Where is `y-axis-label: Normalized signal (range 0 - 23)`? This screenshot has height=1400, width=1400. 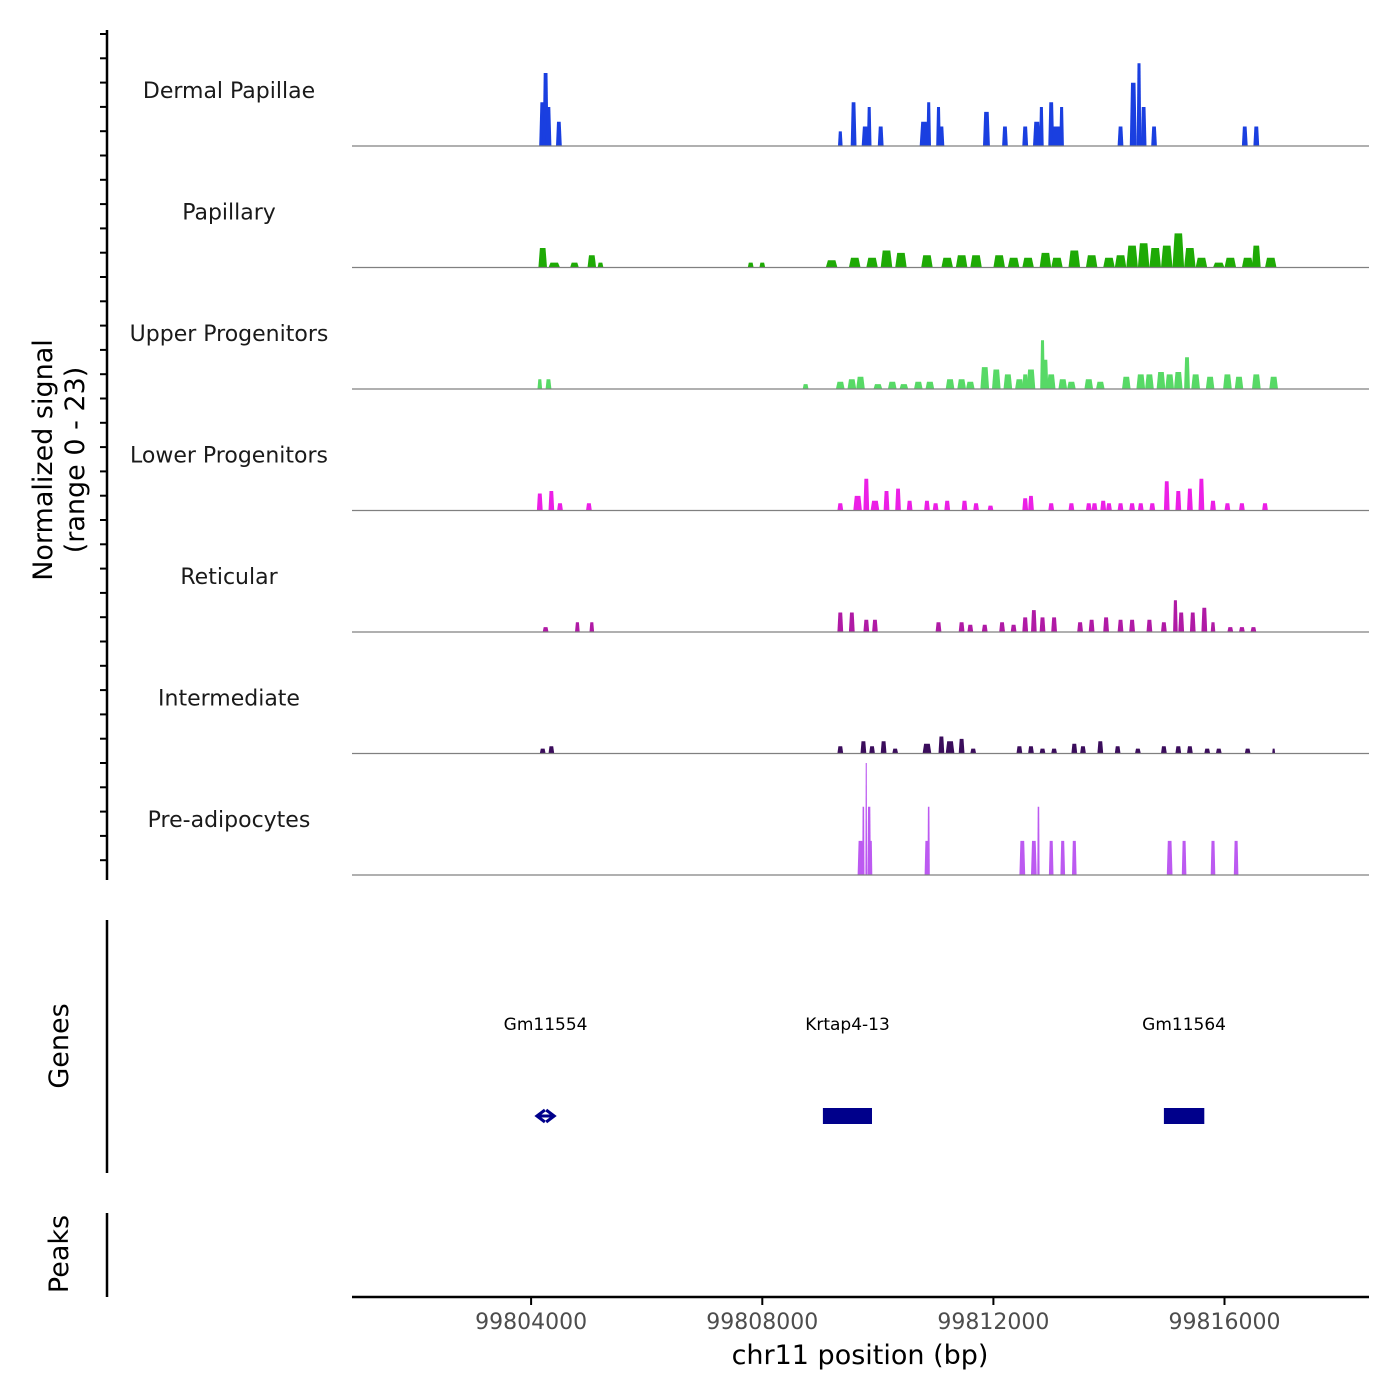
y-axis-label: Normalized signal (range 0 - 23) is located at coordinates (59, 460).